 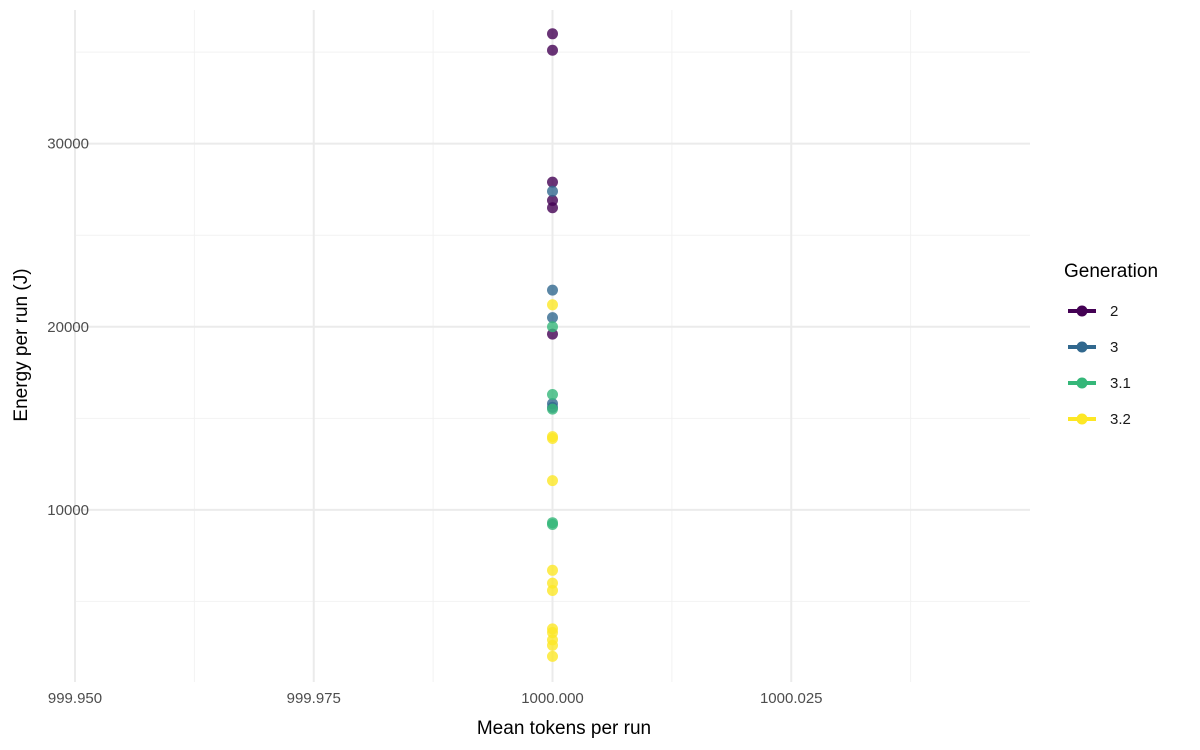 I want to click on legend-label: 3.2, so click(x=1120, y=419).